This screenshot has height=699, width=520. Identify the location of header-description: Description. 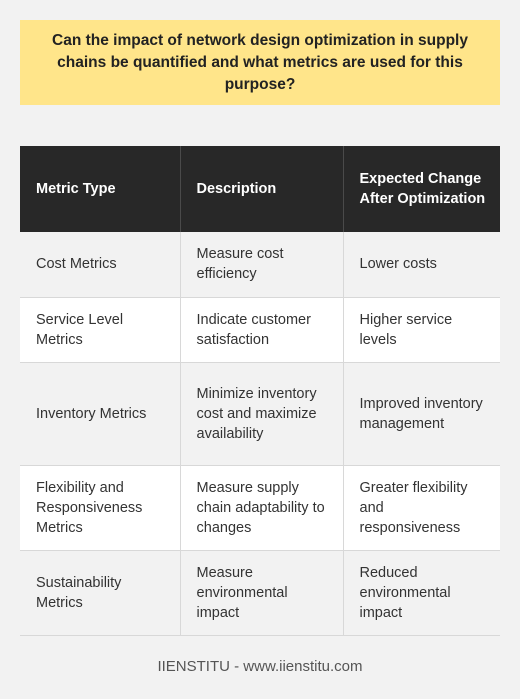
(262, 189).